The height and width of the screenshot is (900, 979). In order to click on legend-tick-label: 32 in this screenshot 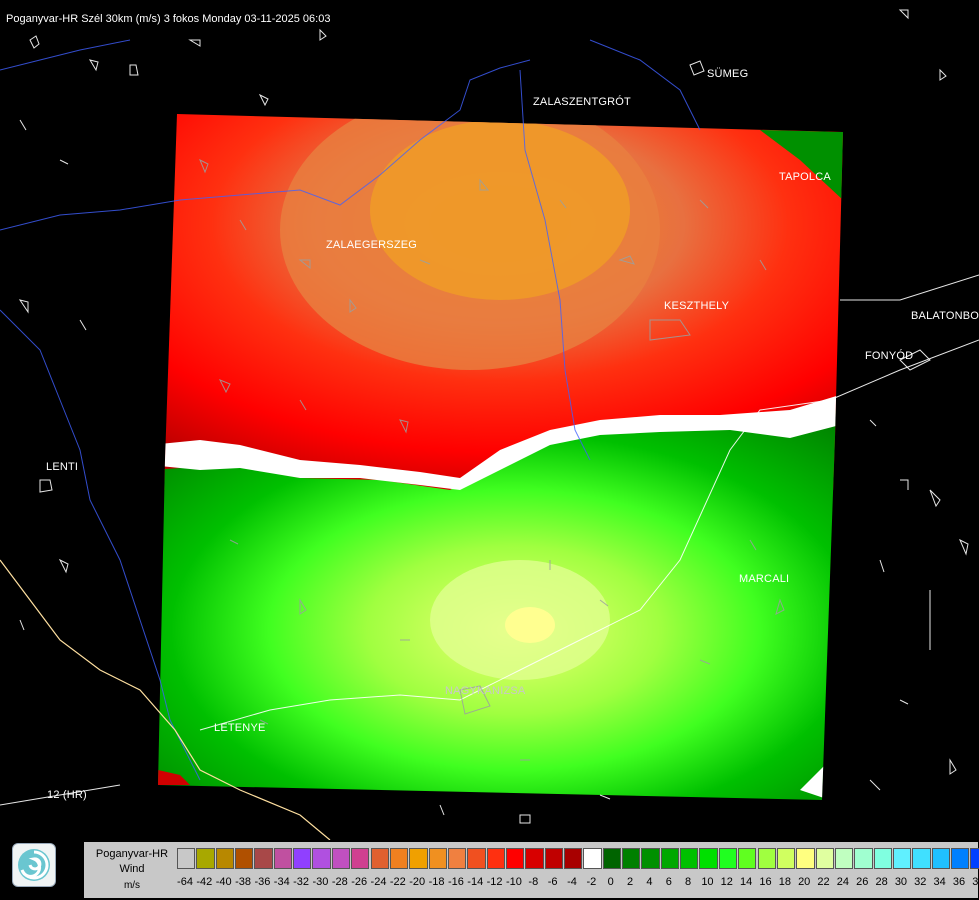, I will do `click(920, 882)`.